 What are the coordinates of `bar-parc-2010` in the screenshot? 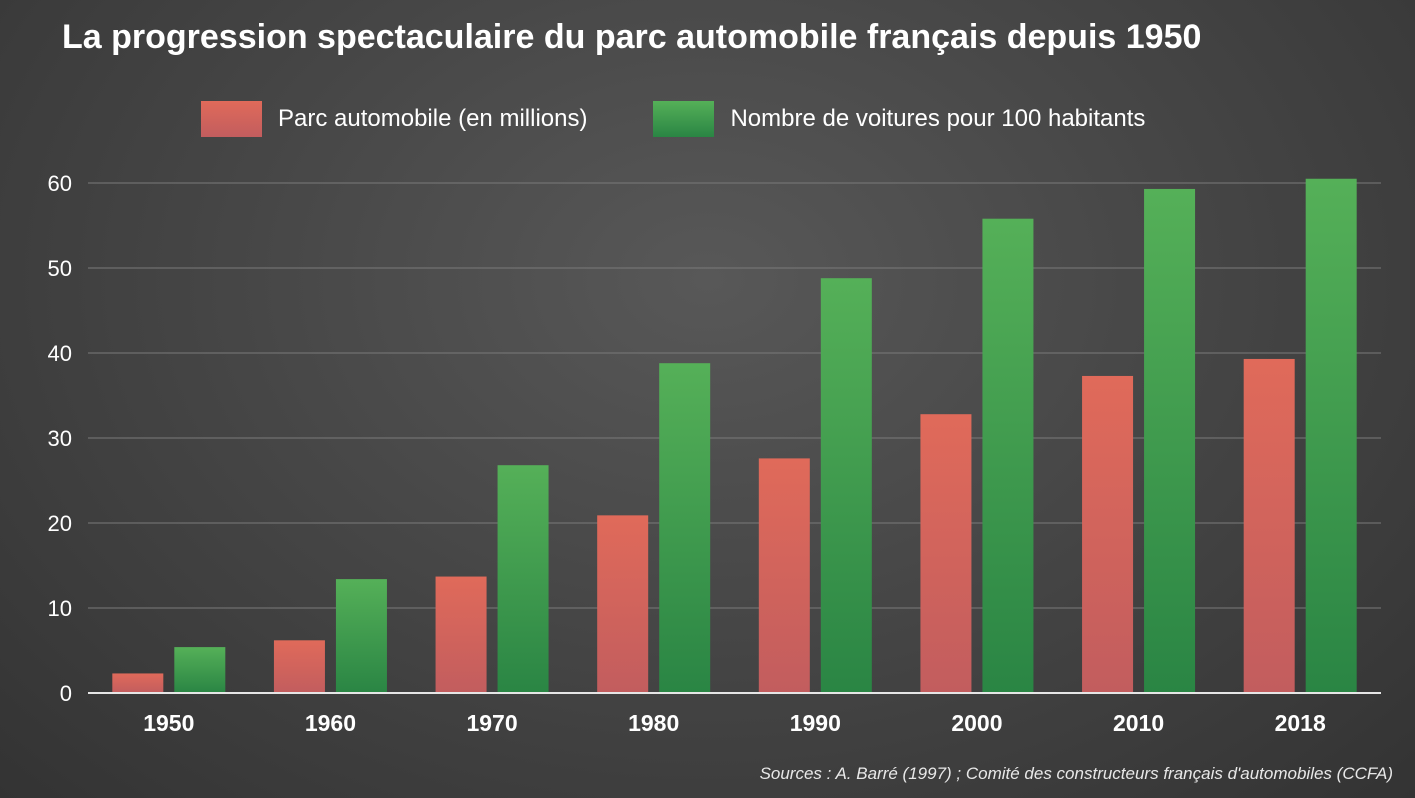 It's located at (1108, 534).